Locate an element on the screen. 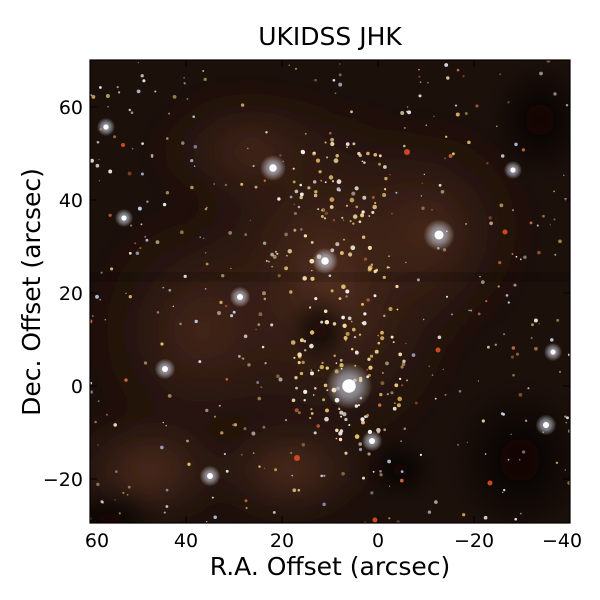 This screenshot has height=600, width=600. y-axis-label: Dec. Offset (arcsec) is located at coordinates (31, 292).